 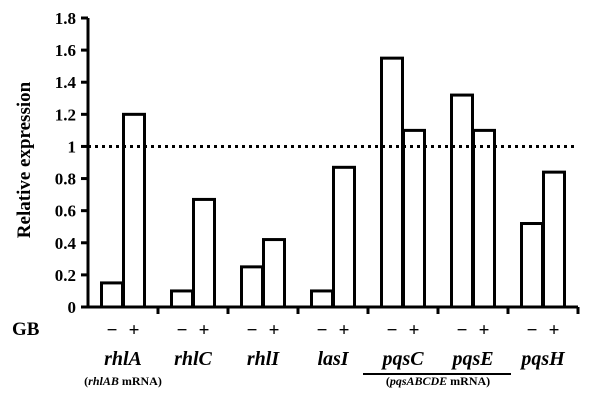 I want to click on category-label: rhlC, so click(x=193, y=359).